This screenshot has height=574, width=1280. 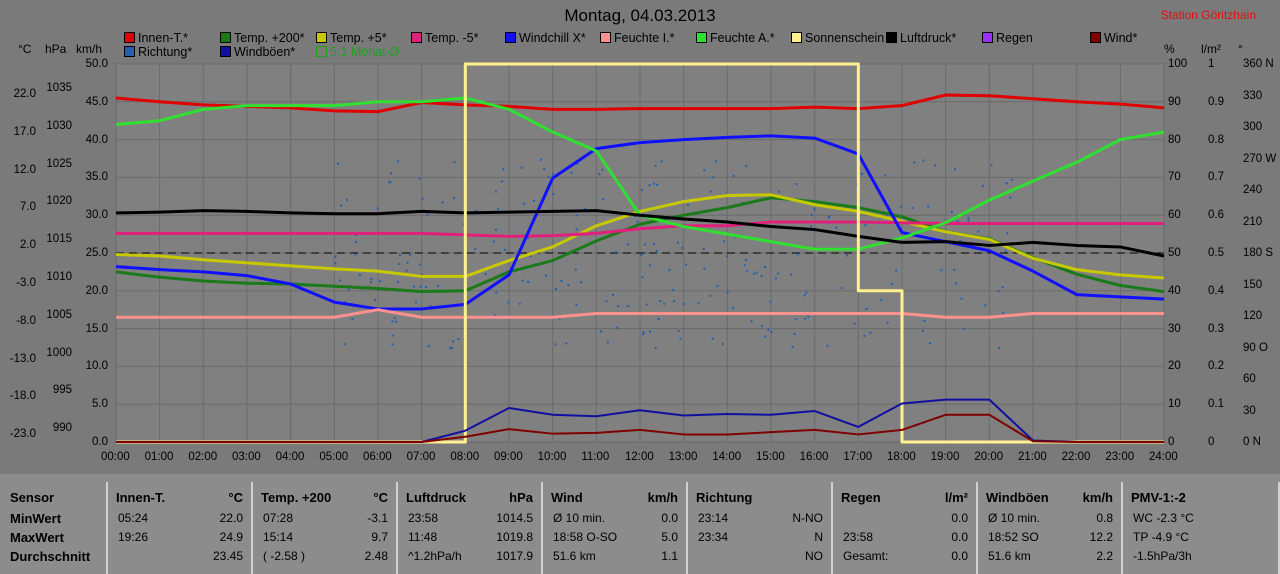 I want to click on humidity-tick: 70, so click(x=1174, y=177).